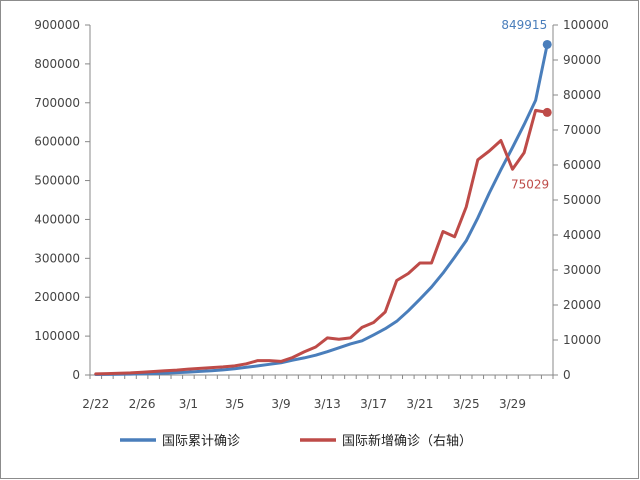 This screenshot has height=480, width=640. Describe the element at coordinates (567, 375) in the screenshot. I see `y-right-tick-label: 0` at that location.